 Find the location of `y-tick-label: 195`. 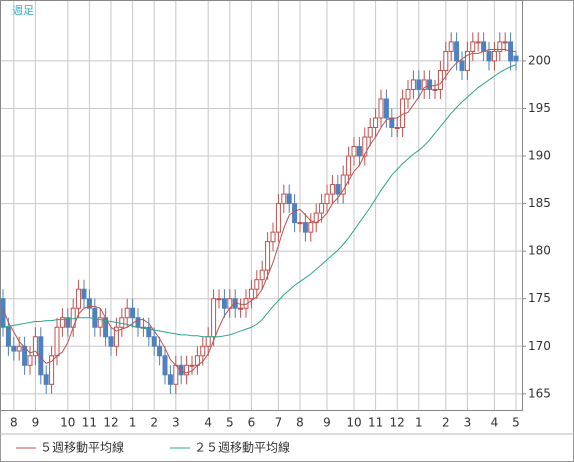

y-tick-label: 195 is located at coordinates (539, 108).